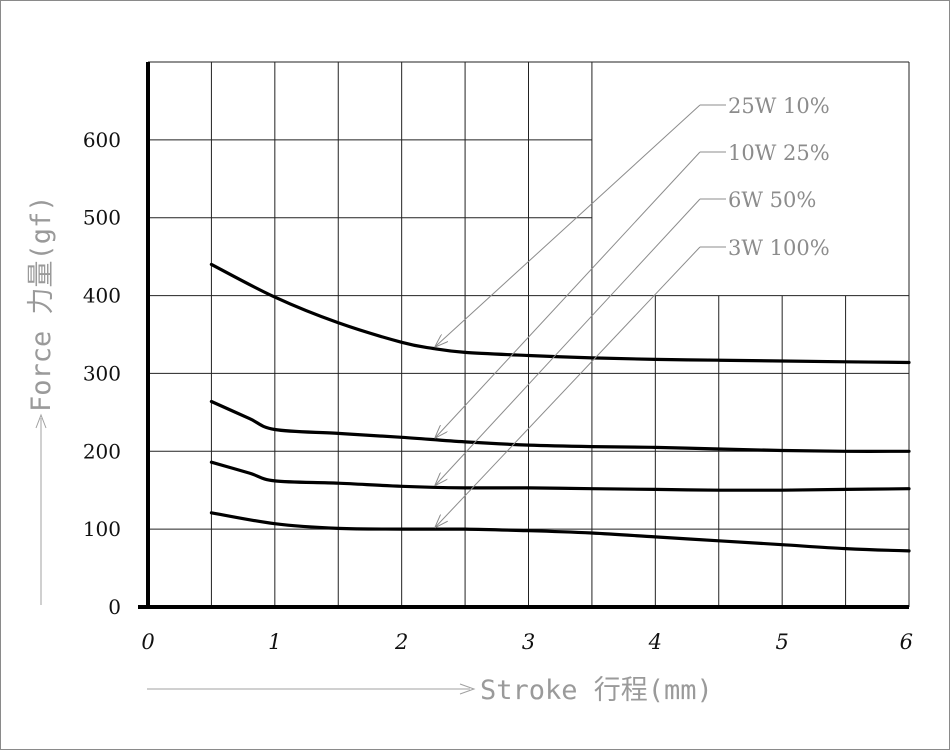 The width and height of the screenshot is (950, 750). I want to click on legend-entry-label: 10W 25%, so click(779, 153).